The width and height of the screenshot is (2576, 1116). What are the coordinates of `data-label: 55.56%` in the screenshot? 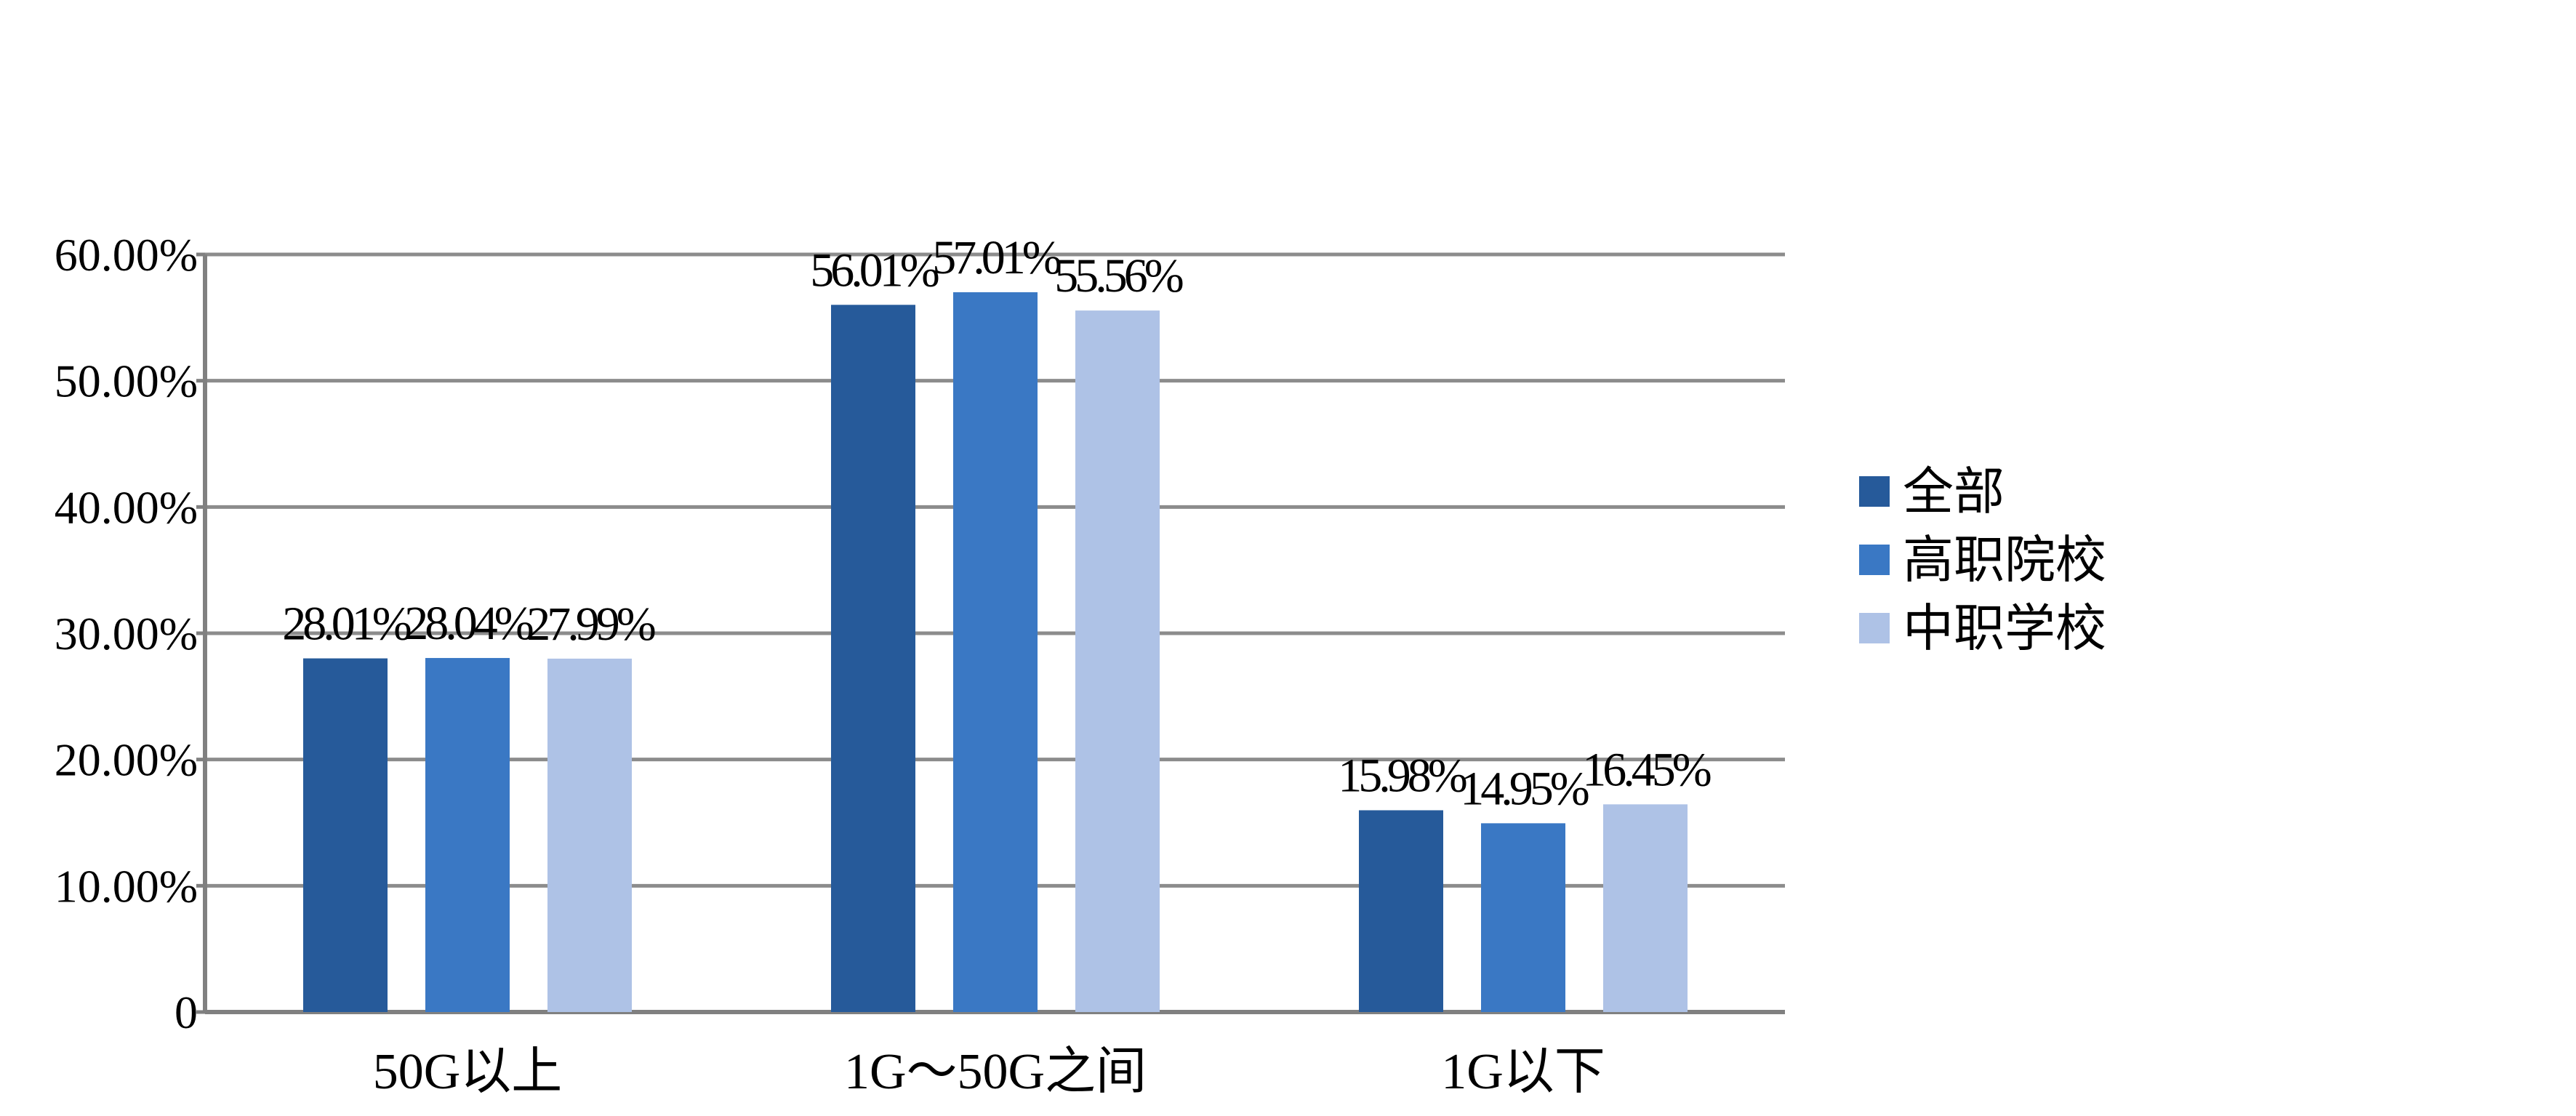 It's located at (1118, 275).